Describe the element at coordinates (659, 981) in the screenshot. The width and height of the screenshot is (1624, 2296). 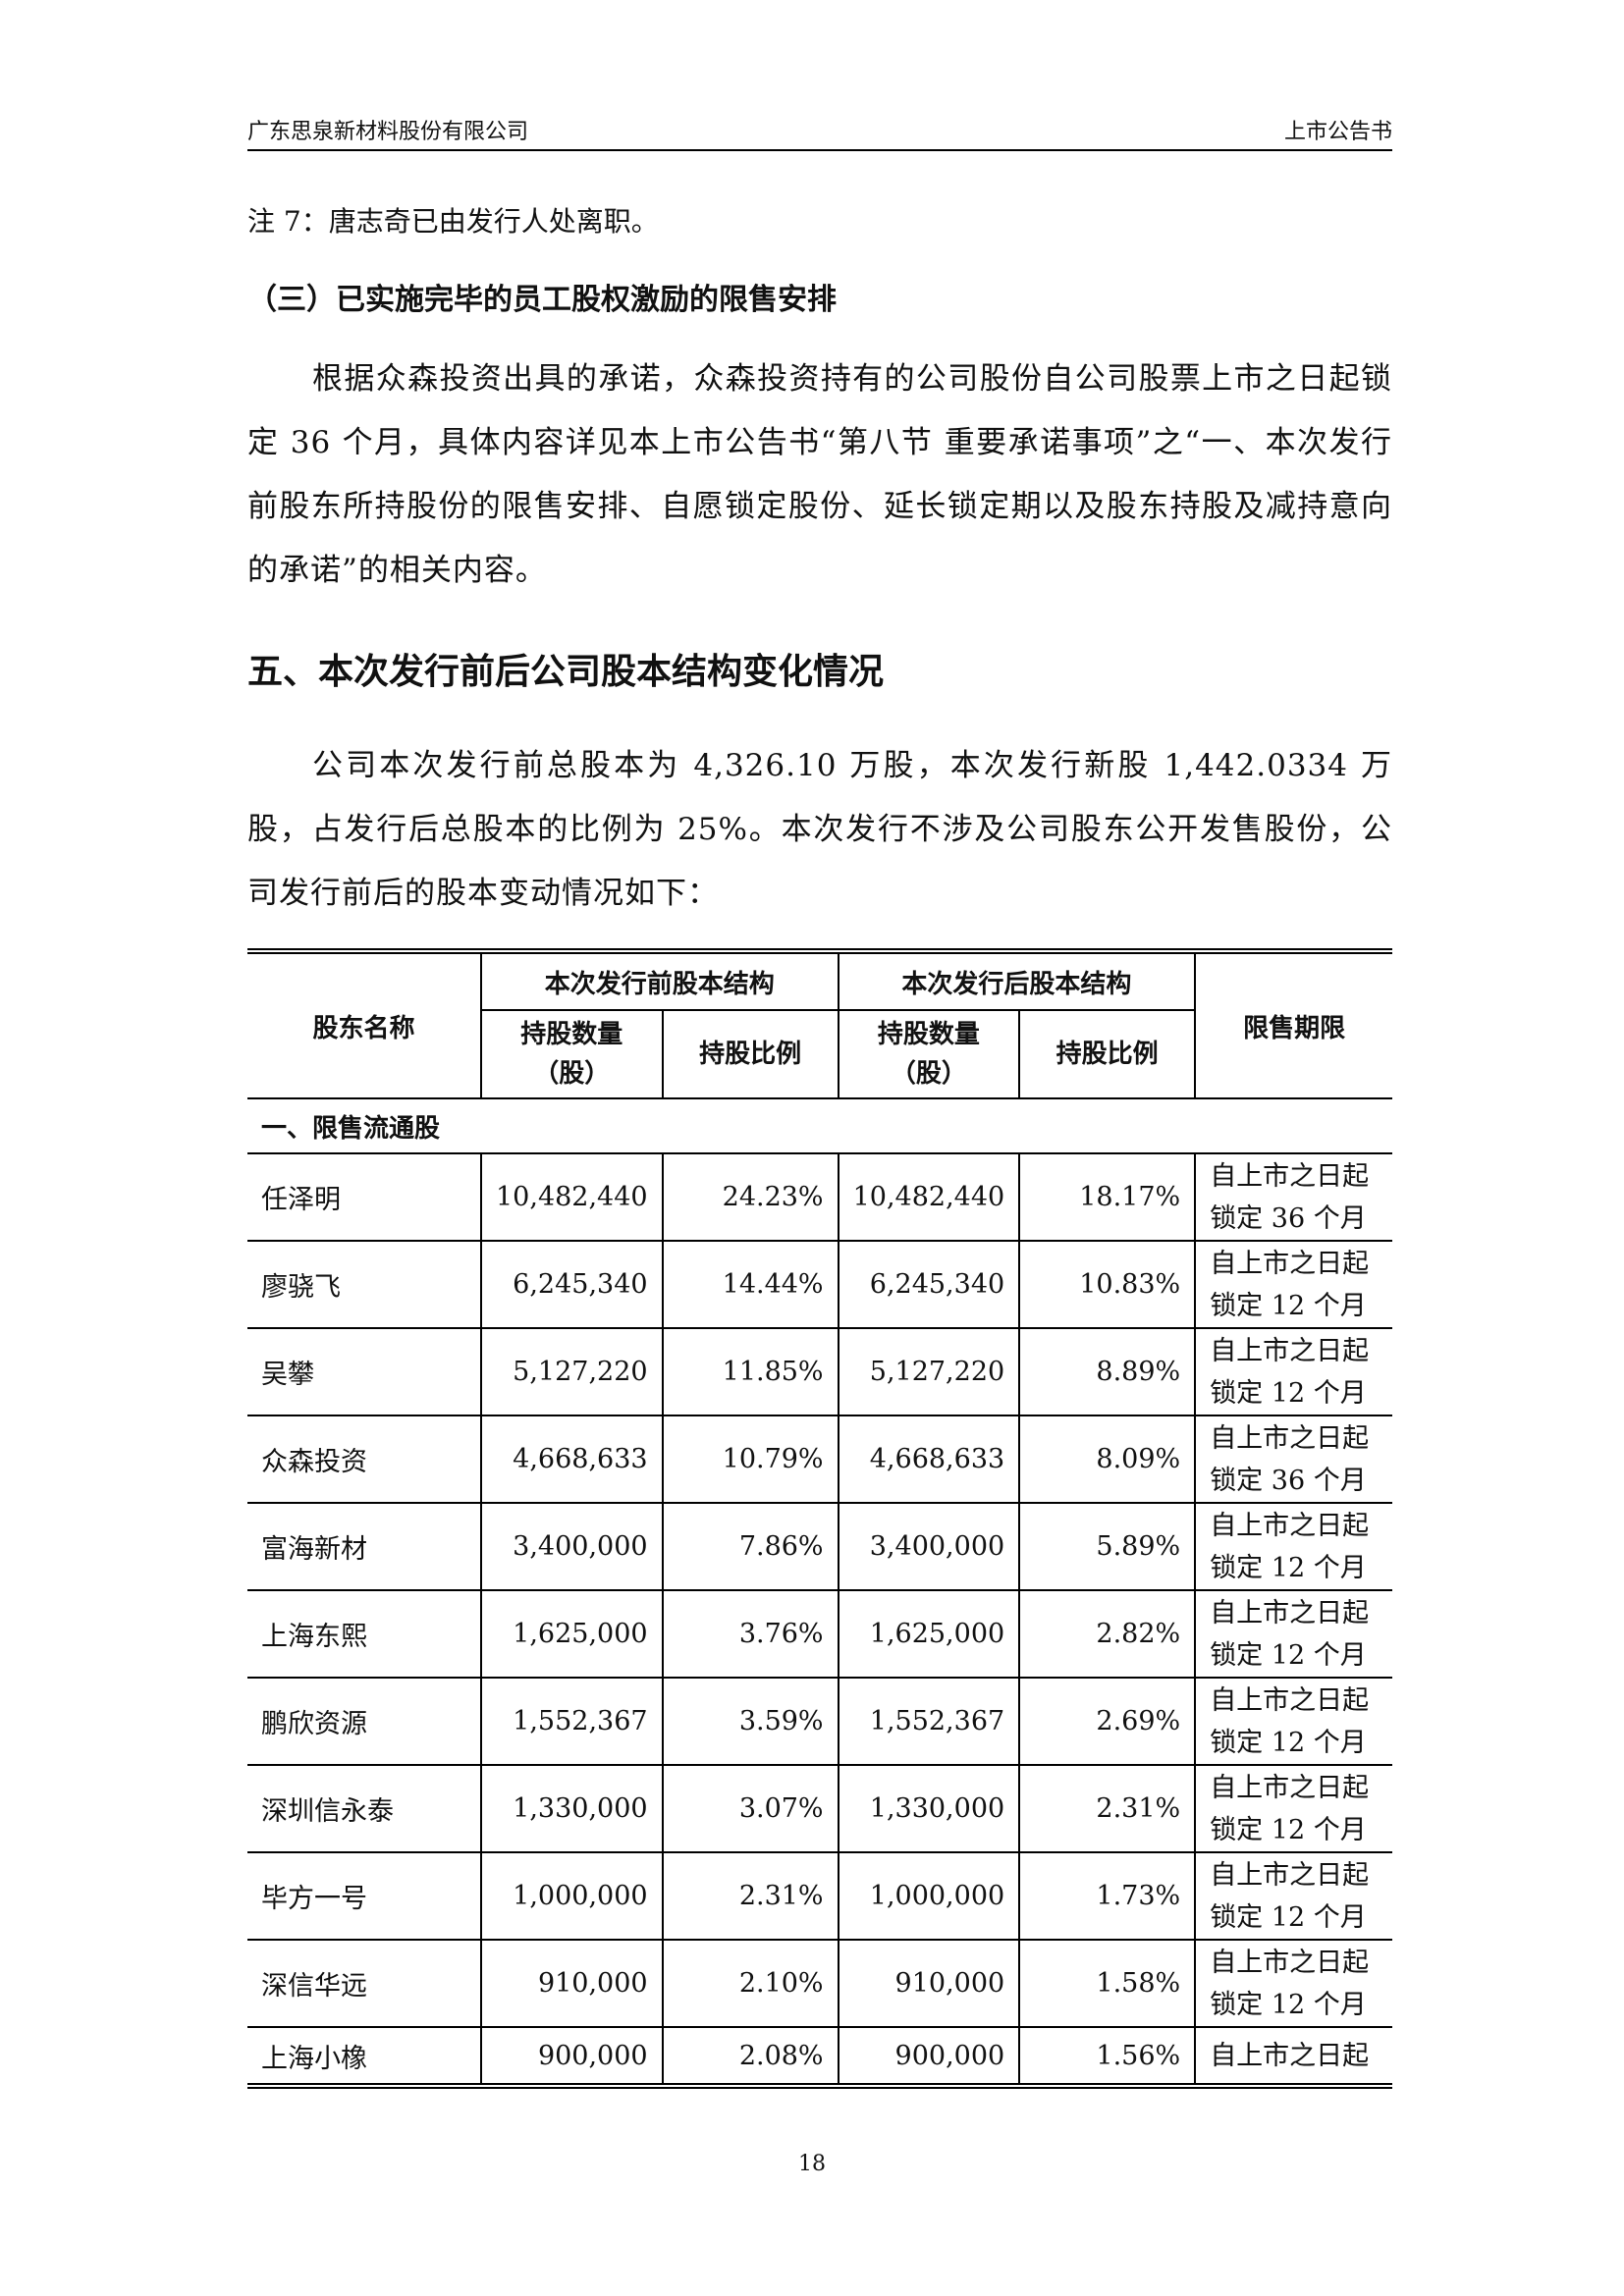
I see `col-header-before: 本次发行前股本结构` at that location.